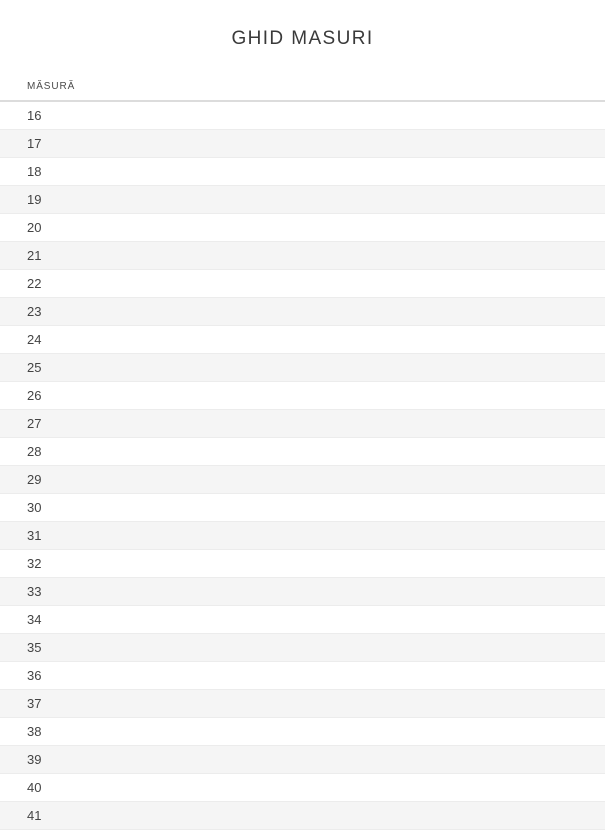 This screenshot has height=830, width=605. I want to click on cell-size: 32, so click(160, 563).